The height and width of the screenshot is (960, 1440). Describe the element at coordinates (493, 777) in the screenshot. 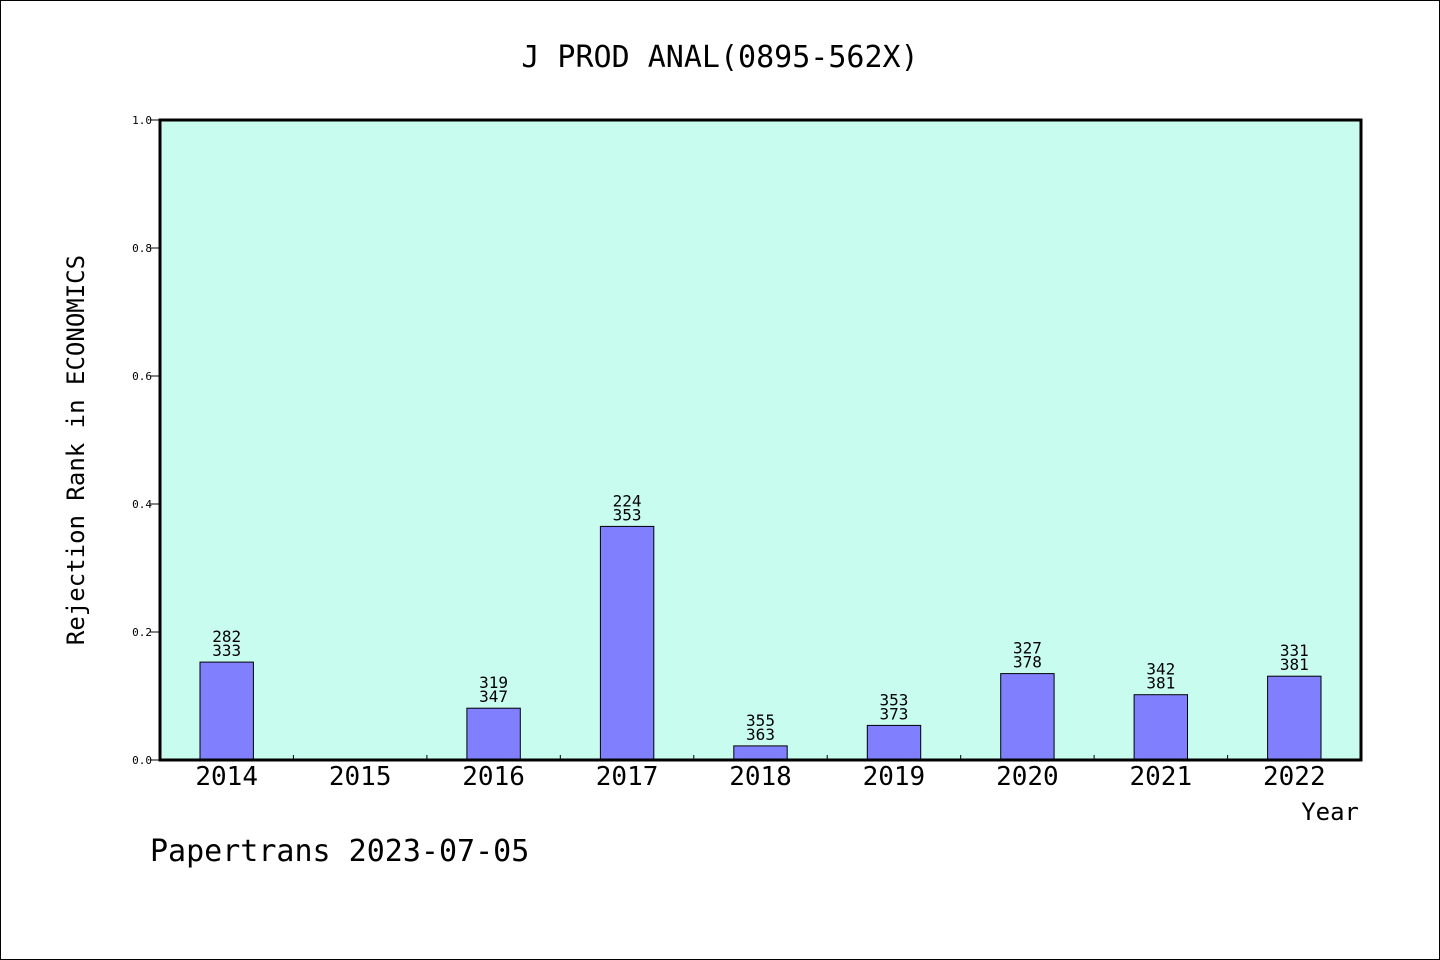

I see `x-tick-label-2016: 2016` at that location.